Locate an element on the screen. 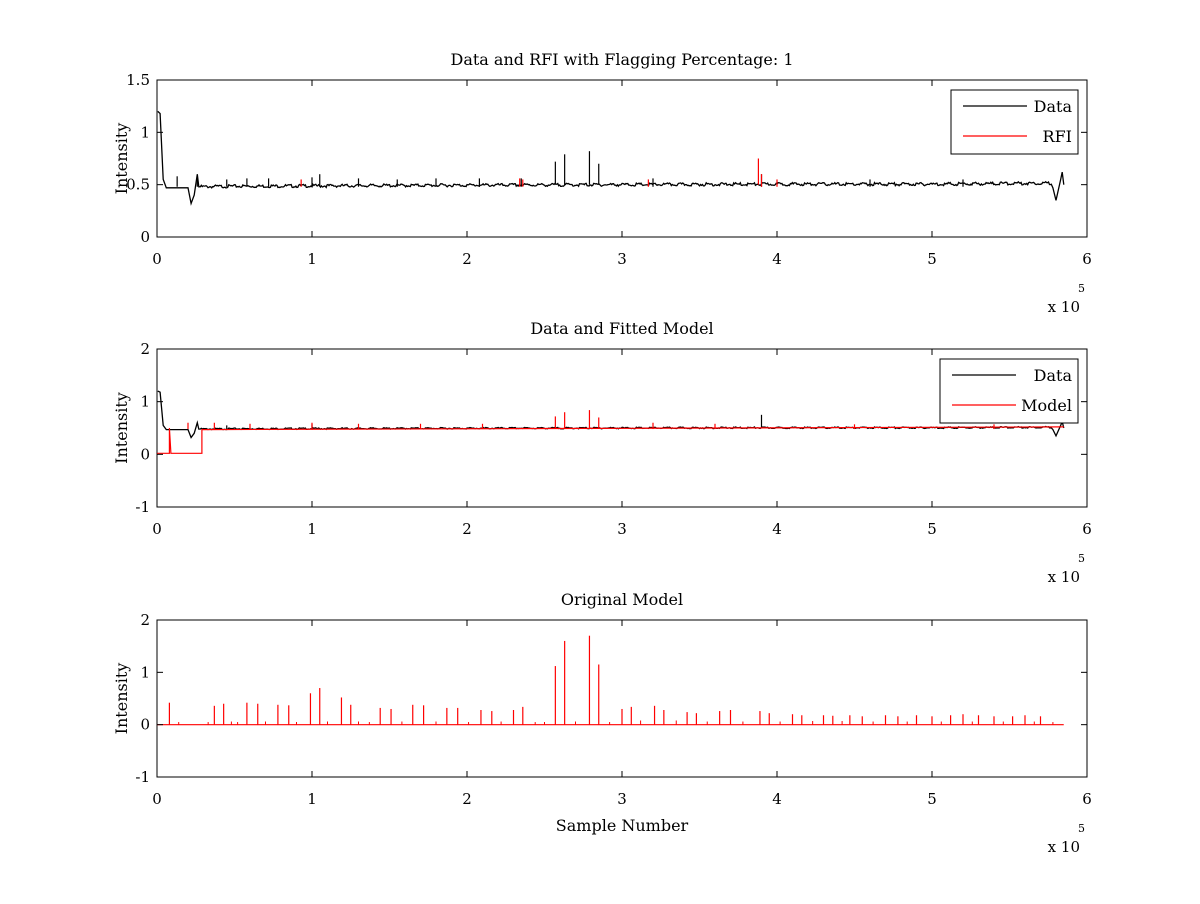  legend-label: Model is located at coordinates (1046, 405).